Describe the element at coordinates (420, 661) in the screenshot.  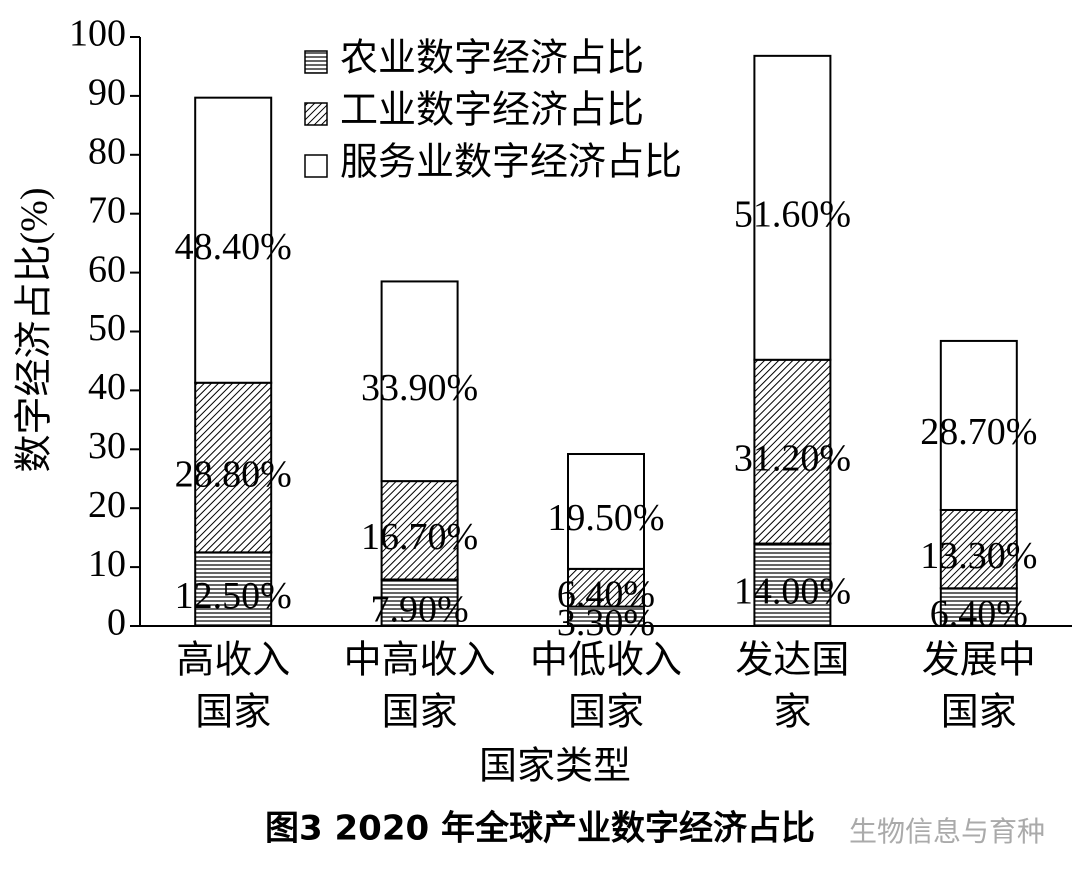
I see `x-tick-label: 中高收入` at that location.